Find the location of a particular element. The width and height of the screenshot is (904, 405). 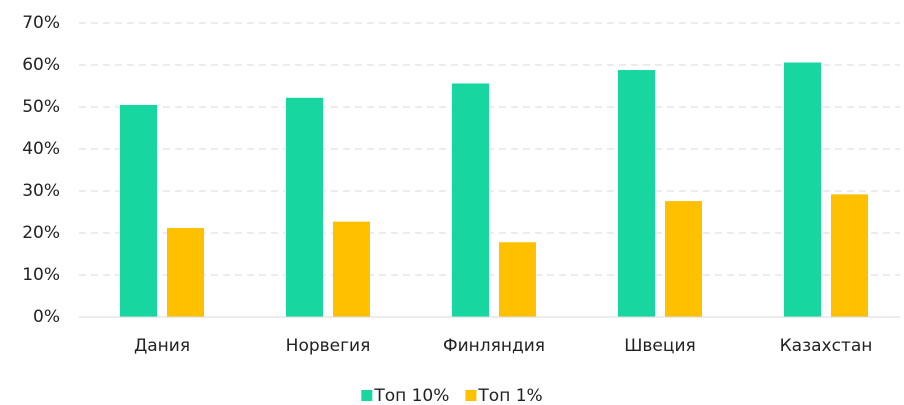

y-tick-label: 70% is located at coordinates (41, 23).